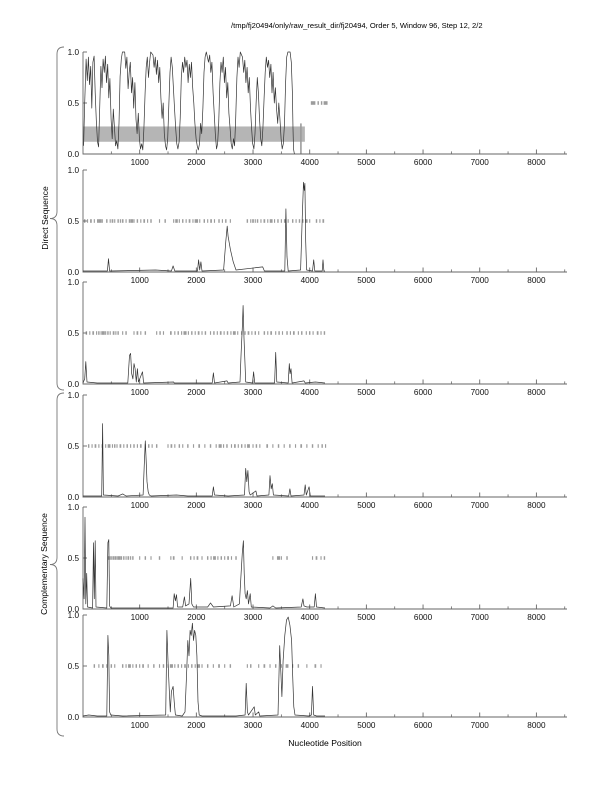 The width and height of the screenshot is (612, 792). What do you see at coordinates (44, 564) in the screenshot?
I see `complementary-sequence-label: Complementary Sequence` at bounding box center [44, 564].